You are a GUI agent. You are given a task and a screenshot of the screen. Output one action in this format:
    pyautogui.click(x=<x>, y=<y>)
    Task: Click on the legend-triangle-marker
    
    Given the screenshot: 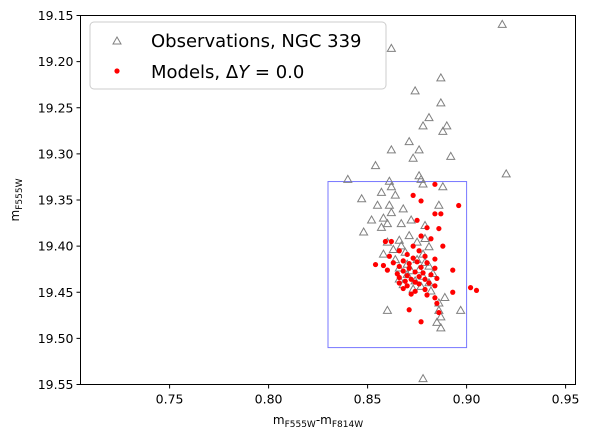 What is the action you would take?
    pyautogui.click(x=117, y=40)
    